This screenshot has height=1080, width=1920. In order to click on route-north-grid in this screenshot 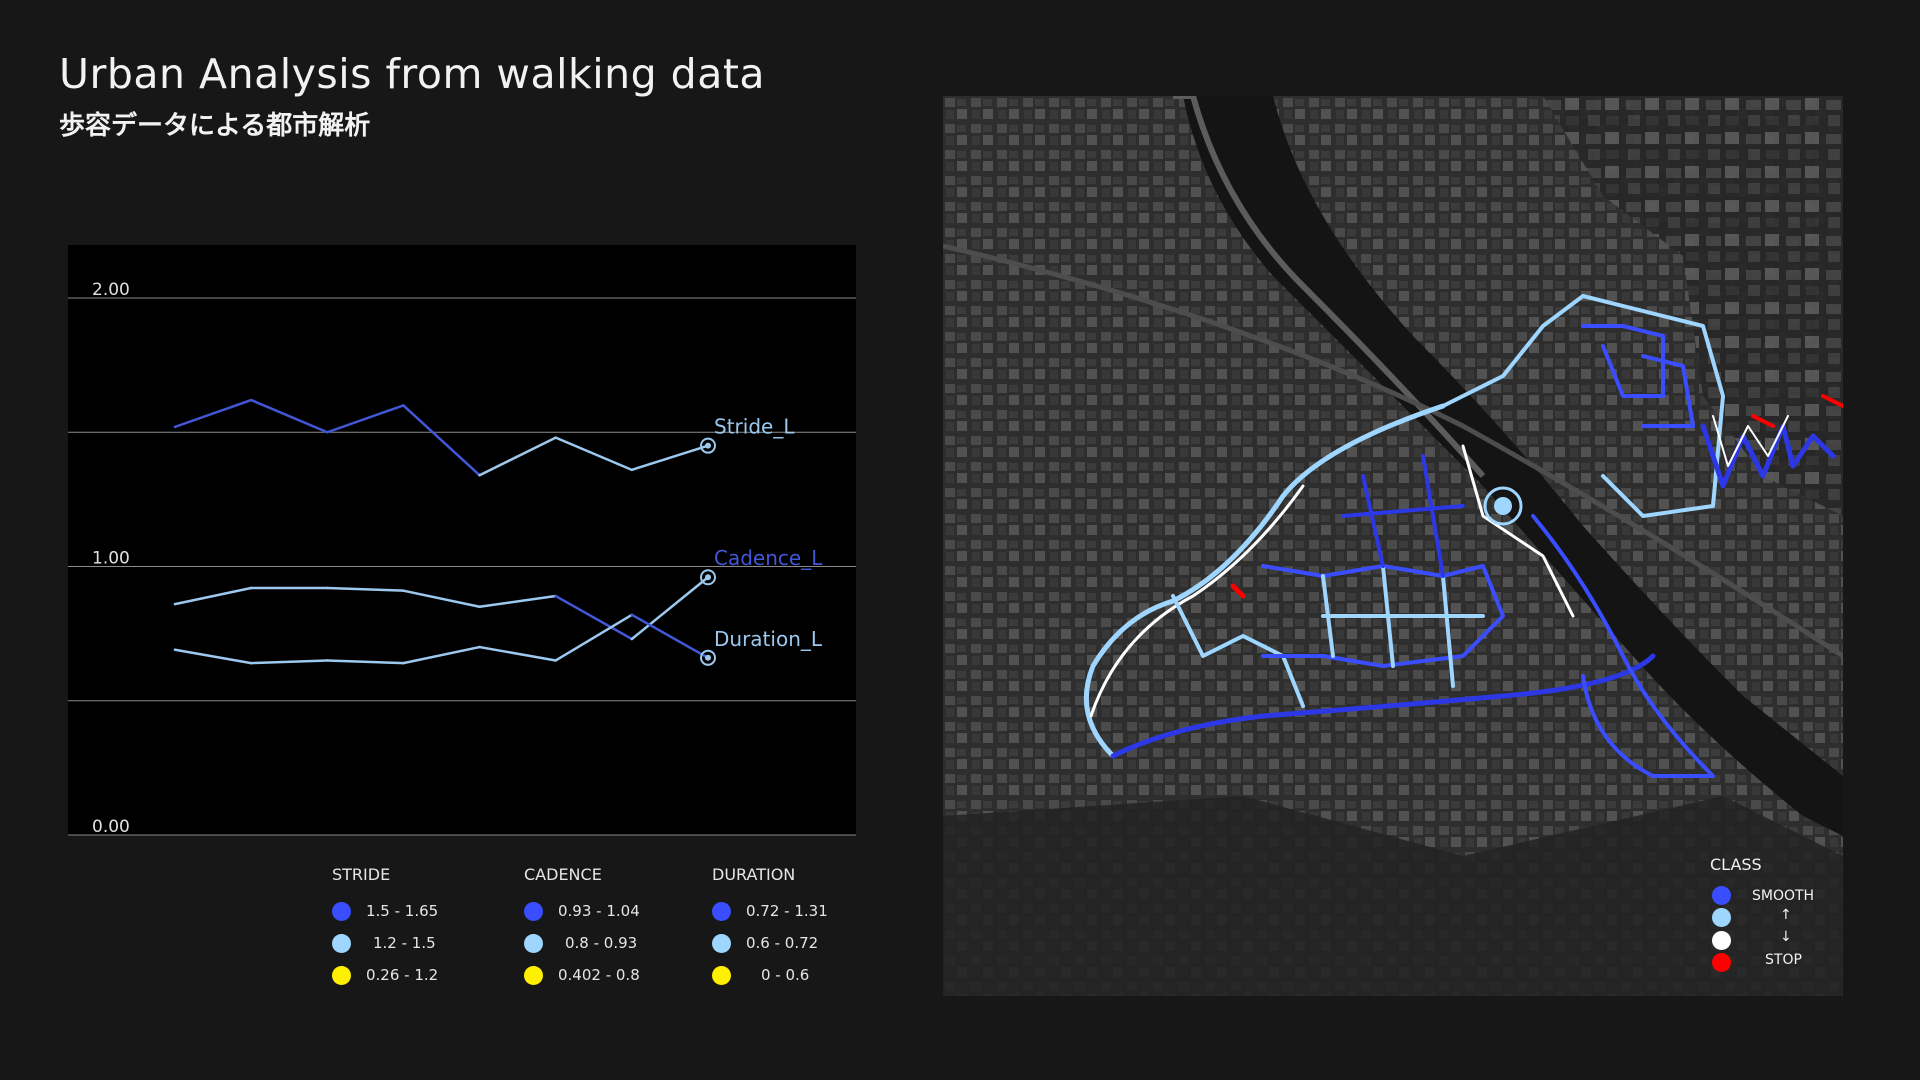, I will do `click(1638, 376)`.